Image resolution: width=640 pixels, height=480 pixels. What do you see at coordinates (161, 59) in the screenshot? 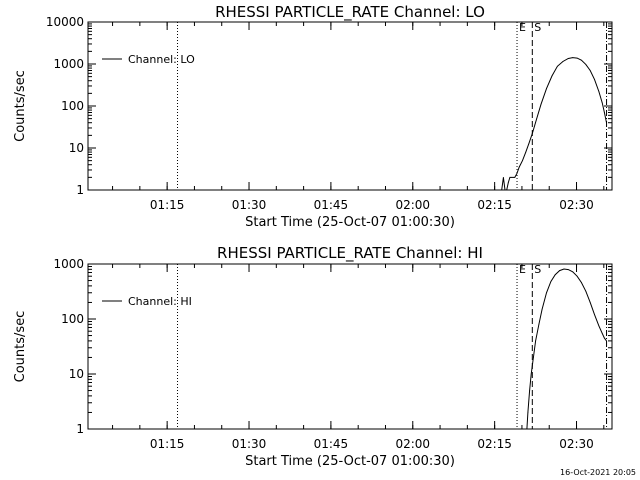
I see `legend-label: Channel: LO` at bounding box center [161, 59].